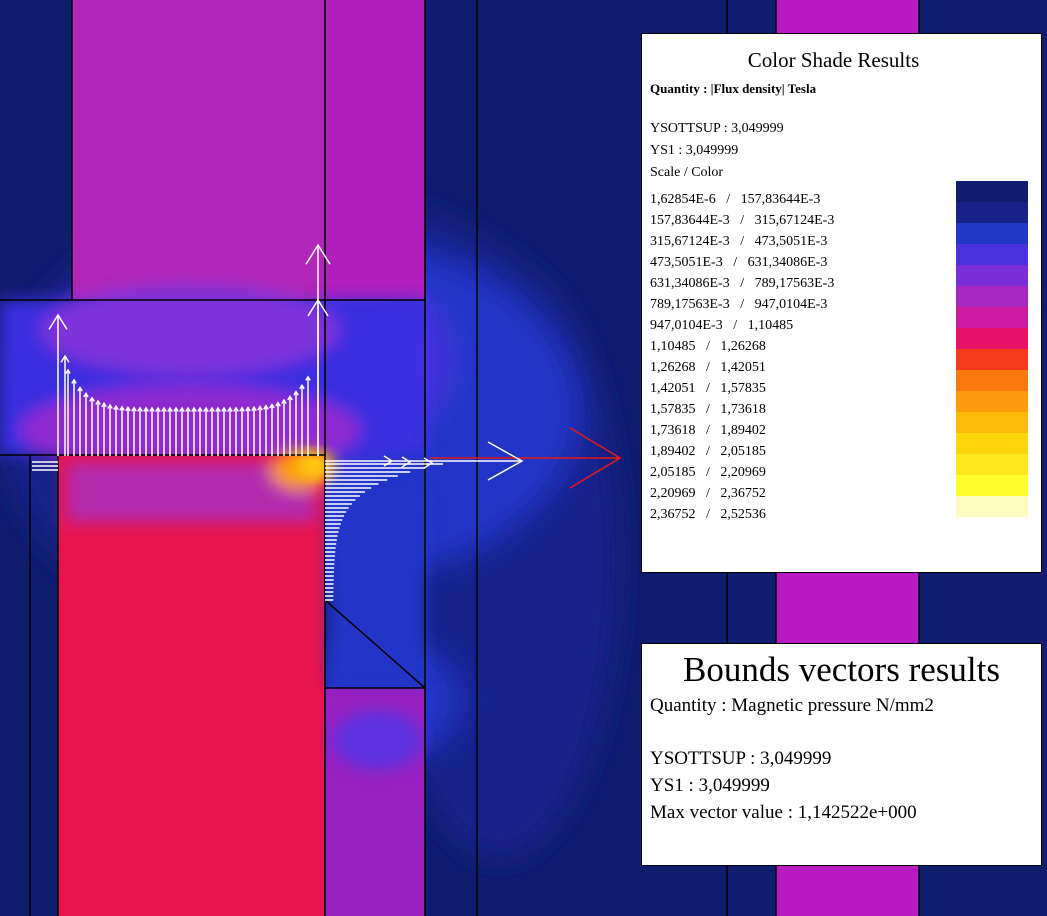 The width and height of the screenshot is (1047, 916). Describe the element at coordinates (687, 172) in the screenshot. I see `legend-scale-header: Scale / Color` at that location.